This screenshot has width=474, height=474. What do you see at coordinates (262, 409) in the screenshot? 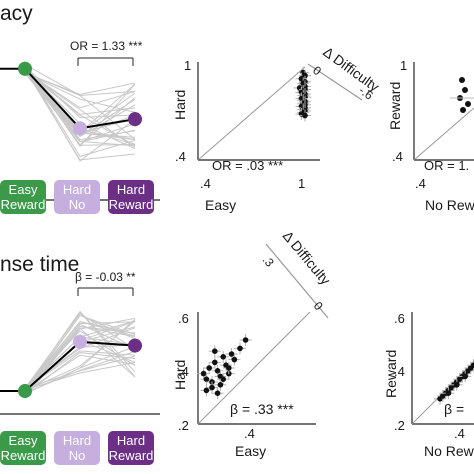
I see `rt-diff-stat: β = .33 ***` at bounding box center [262, 409].